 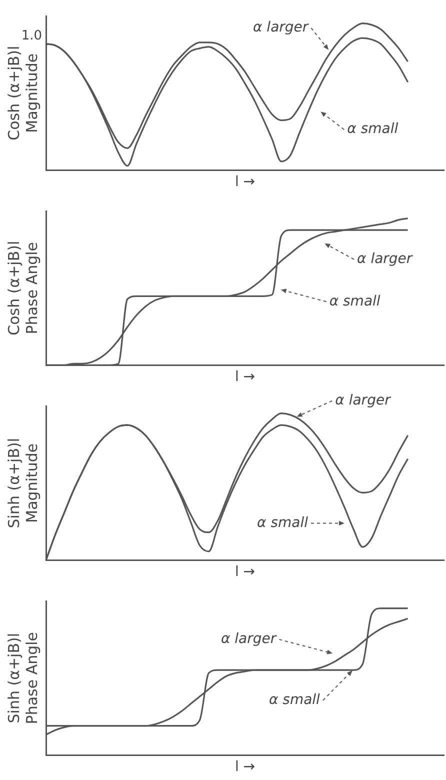 I want to click on text: α larger, so click(x=363, y=400).